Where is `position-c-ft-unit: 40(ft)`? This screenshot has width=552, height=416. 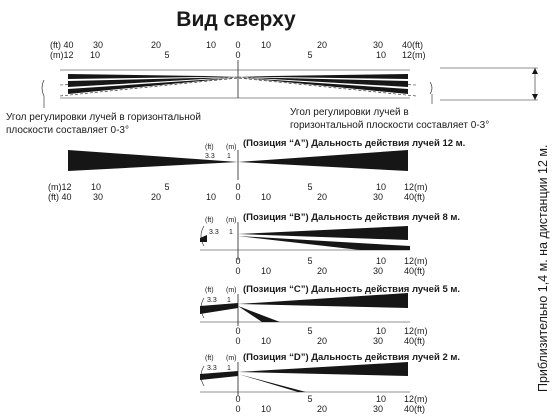
position-c-ft-unit: 40(ft) is located at coordinates (414, 341).